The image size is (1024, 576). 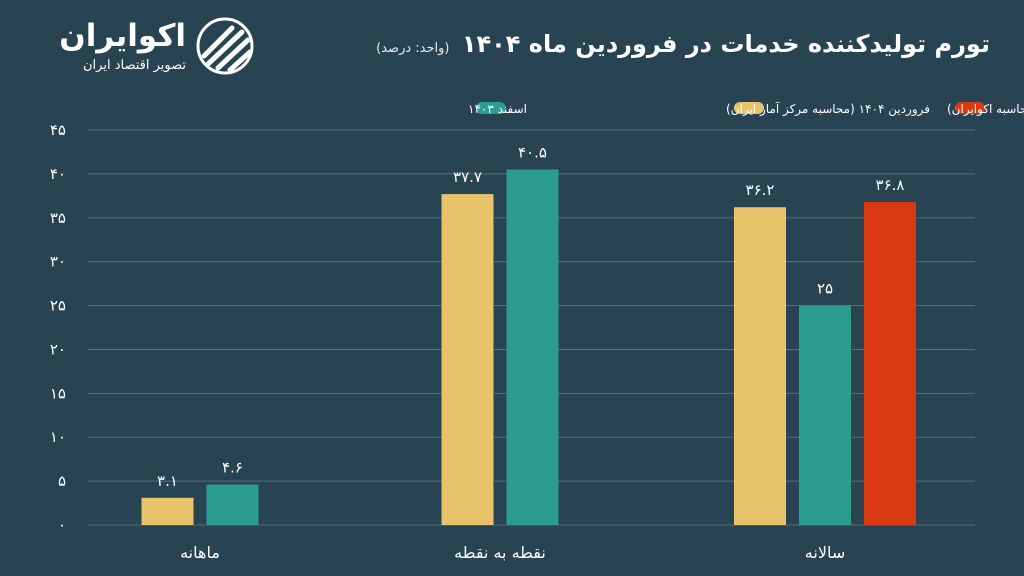 What do you see at coordinates (467, 177) in the screenshot?
I see `data-label: ۳۷.۷` at bounding box center [467, 177].